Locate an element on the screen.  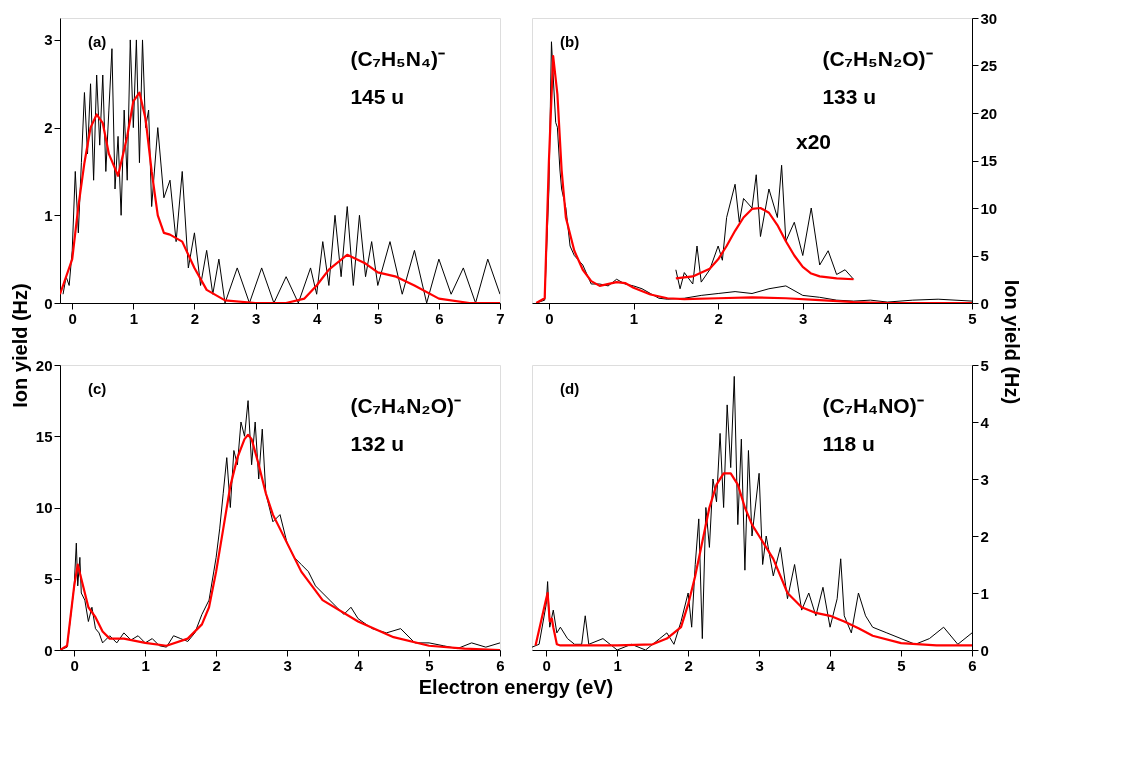
y-tick-label: 20 is located at coordinates (44, 365).